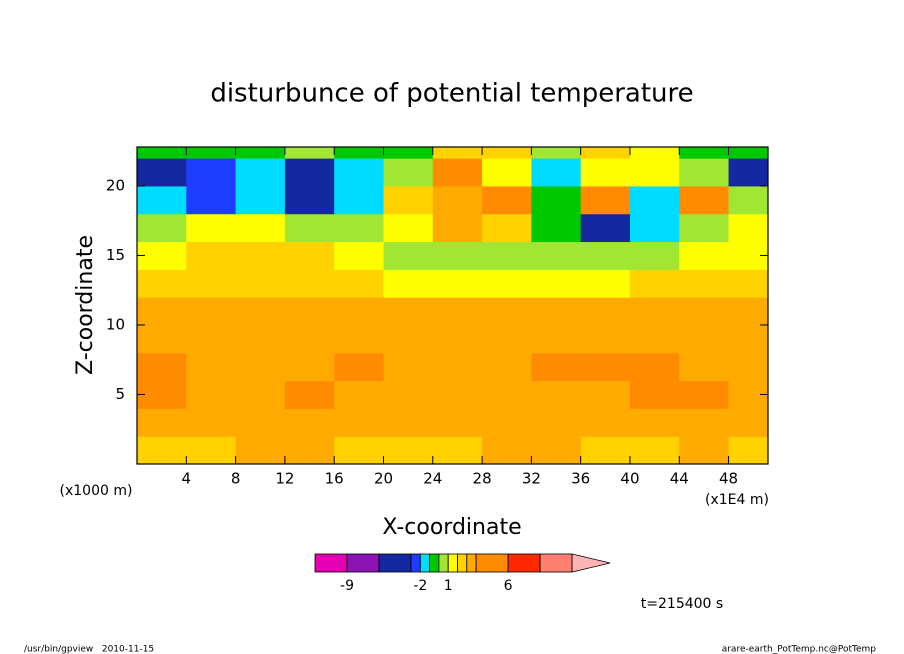 The width and height of the screenshot is (904, 654). What do you see at coordinates (120, 394) in the screenshot?
I see `y-tick-label: 5` at bounding box center [120, 394].